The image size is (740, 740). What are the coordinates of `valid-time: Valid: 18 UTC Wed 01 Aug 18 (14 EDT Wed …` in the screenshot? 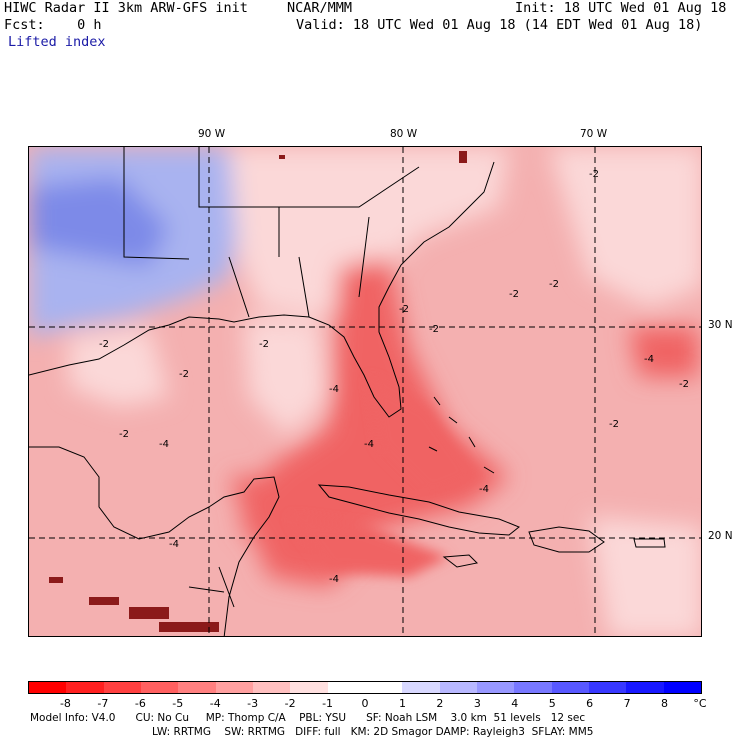 It's located at (499, 25).